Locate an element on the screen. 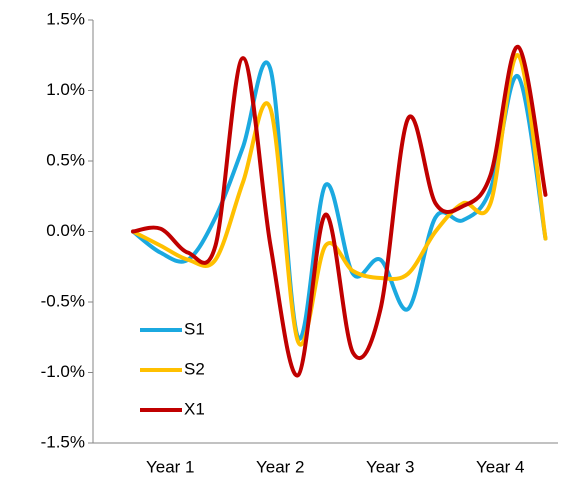 The image size is (562, 483). x-tick-label: Year 1 is located at coordinates (170, 466).